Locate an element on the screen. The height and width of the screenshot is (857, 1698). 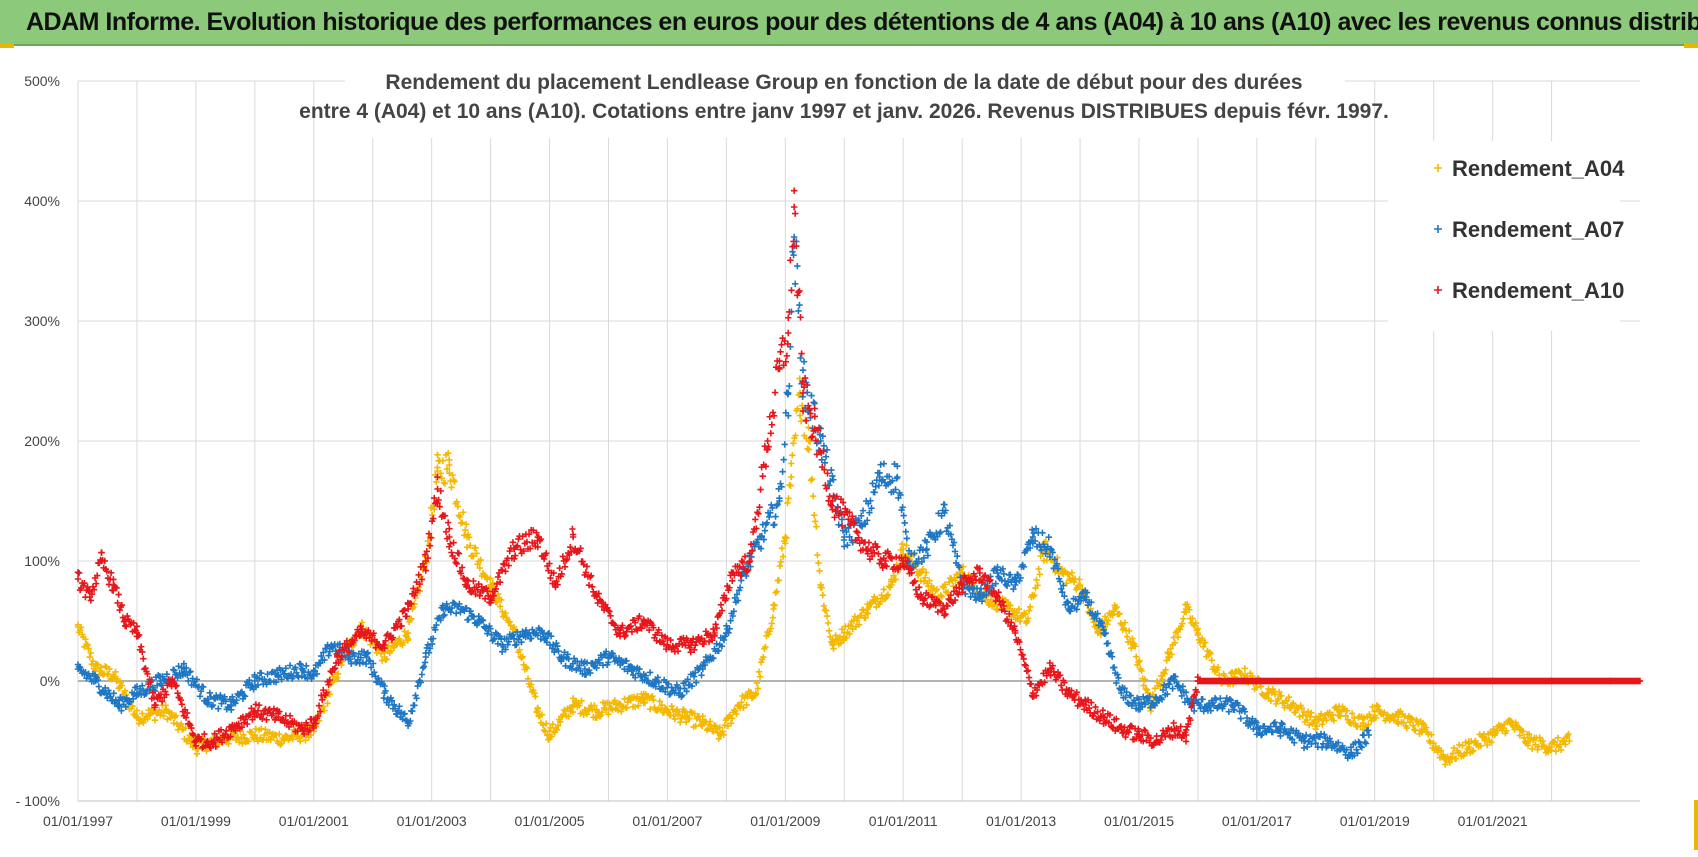
x-tick-label: 01/01/2011 is located at coordinates (903, 821).